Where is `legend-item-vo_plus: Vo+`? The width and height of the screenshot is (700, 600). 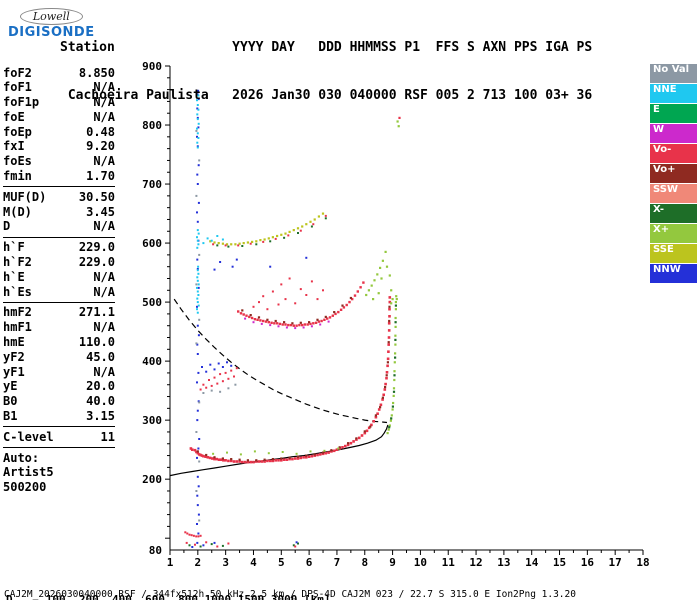 legend-item-vo_plus: Vo+ is located at coordinates (673, 173).